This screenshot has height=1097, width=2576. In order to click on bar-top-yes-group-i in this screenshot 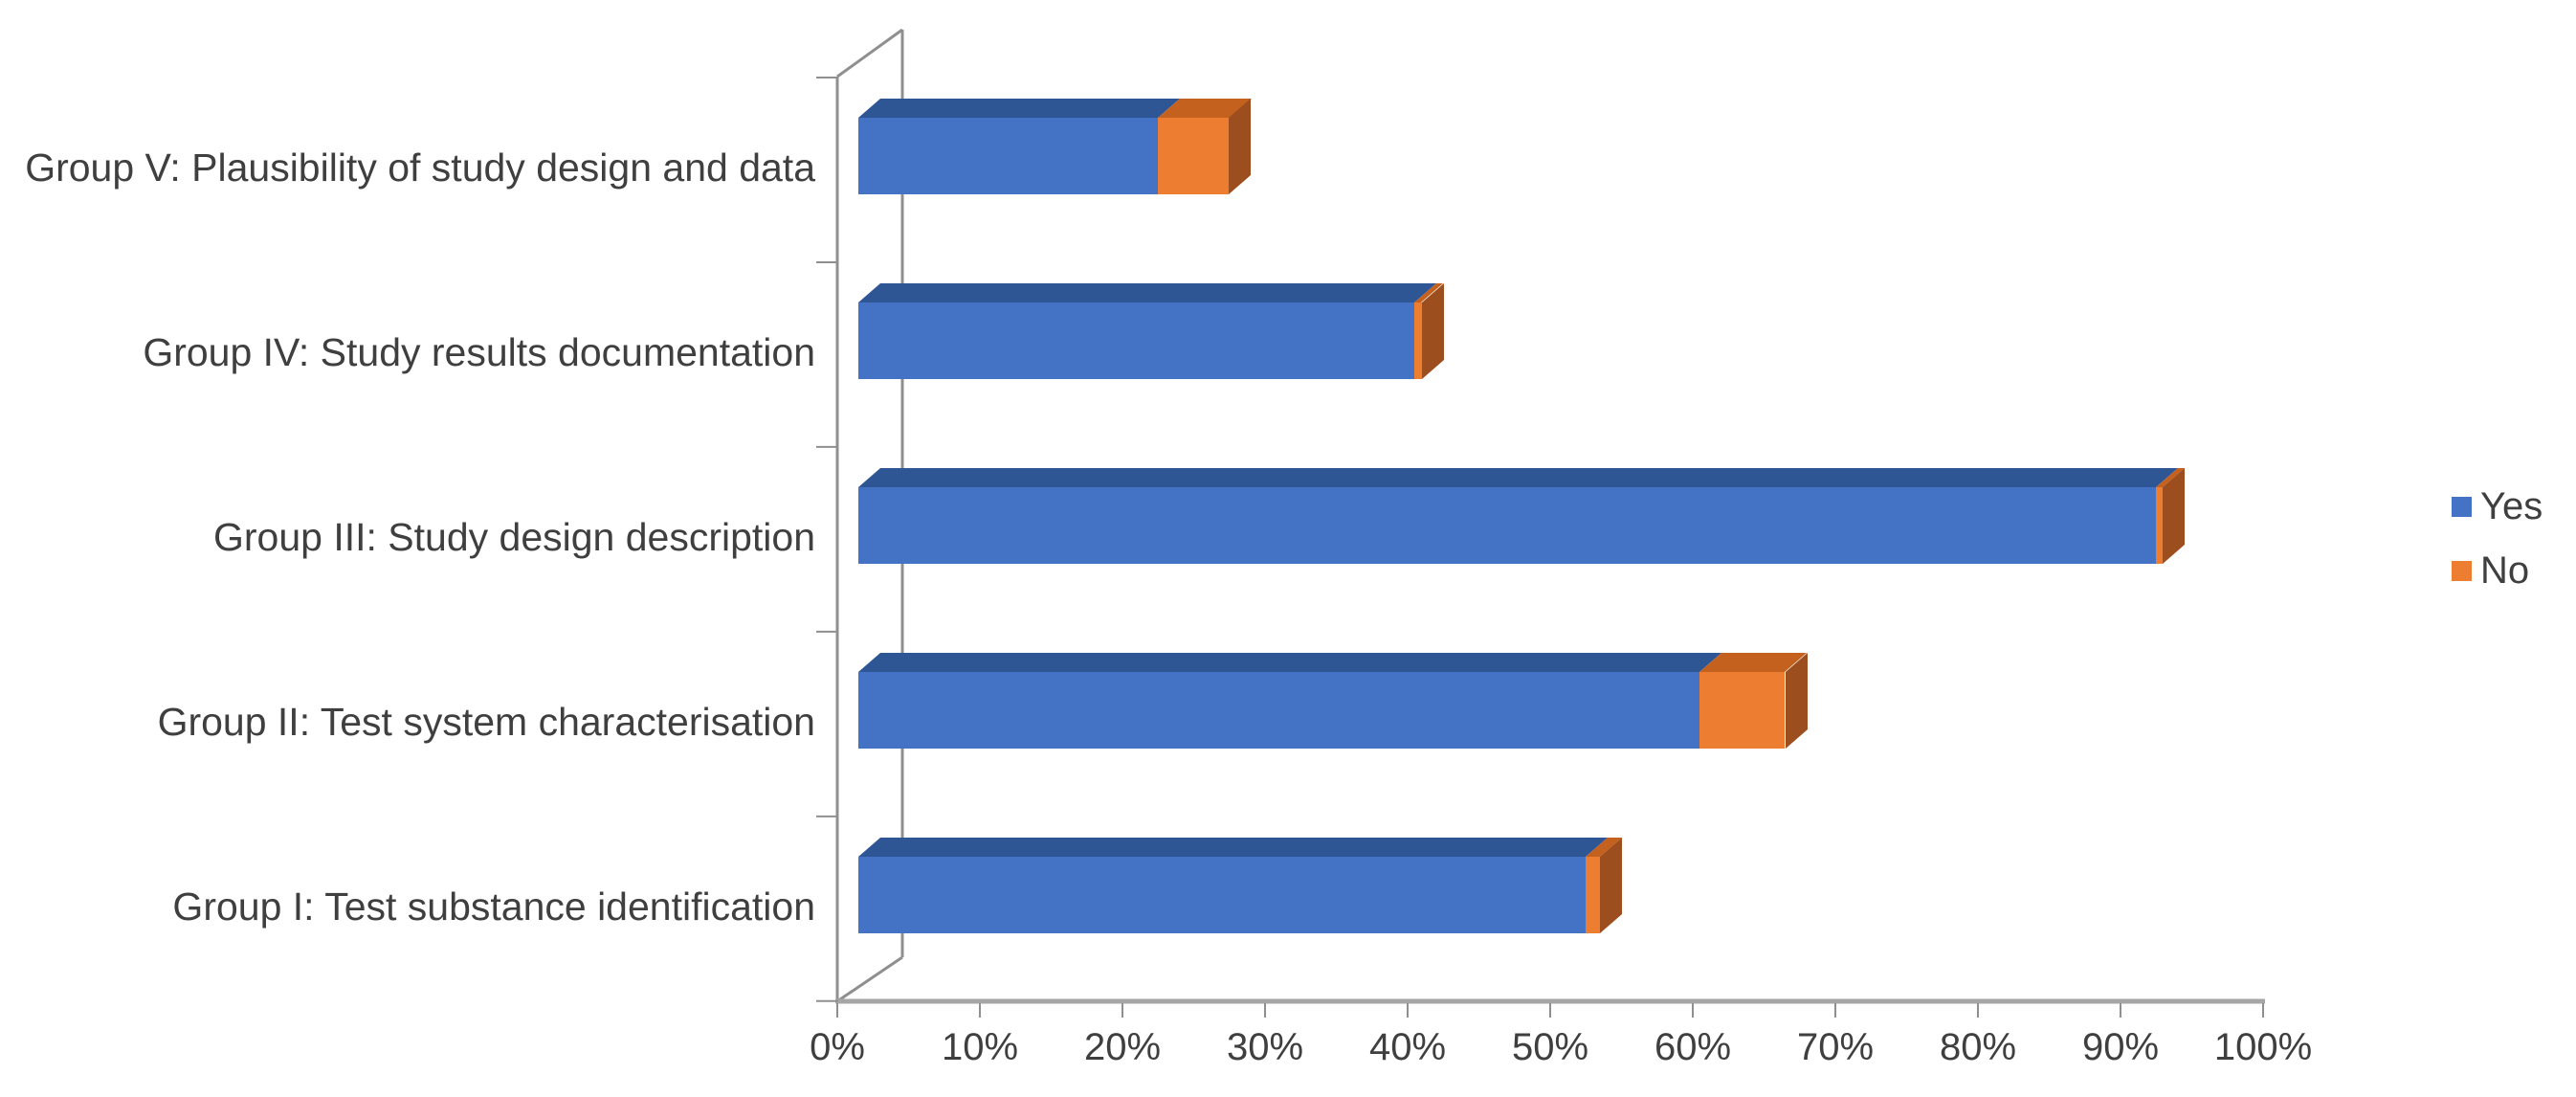, I will do `click(1233, 847)`.